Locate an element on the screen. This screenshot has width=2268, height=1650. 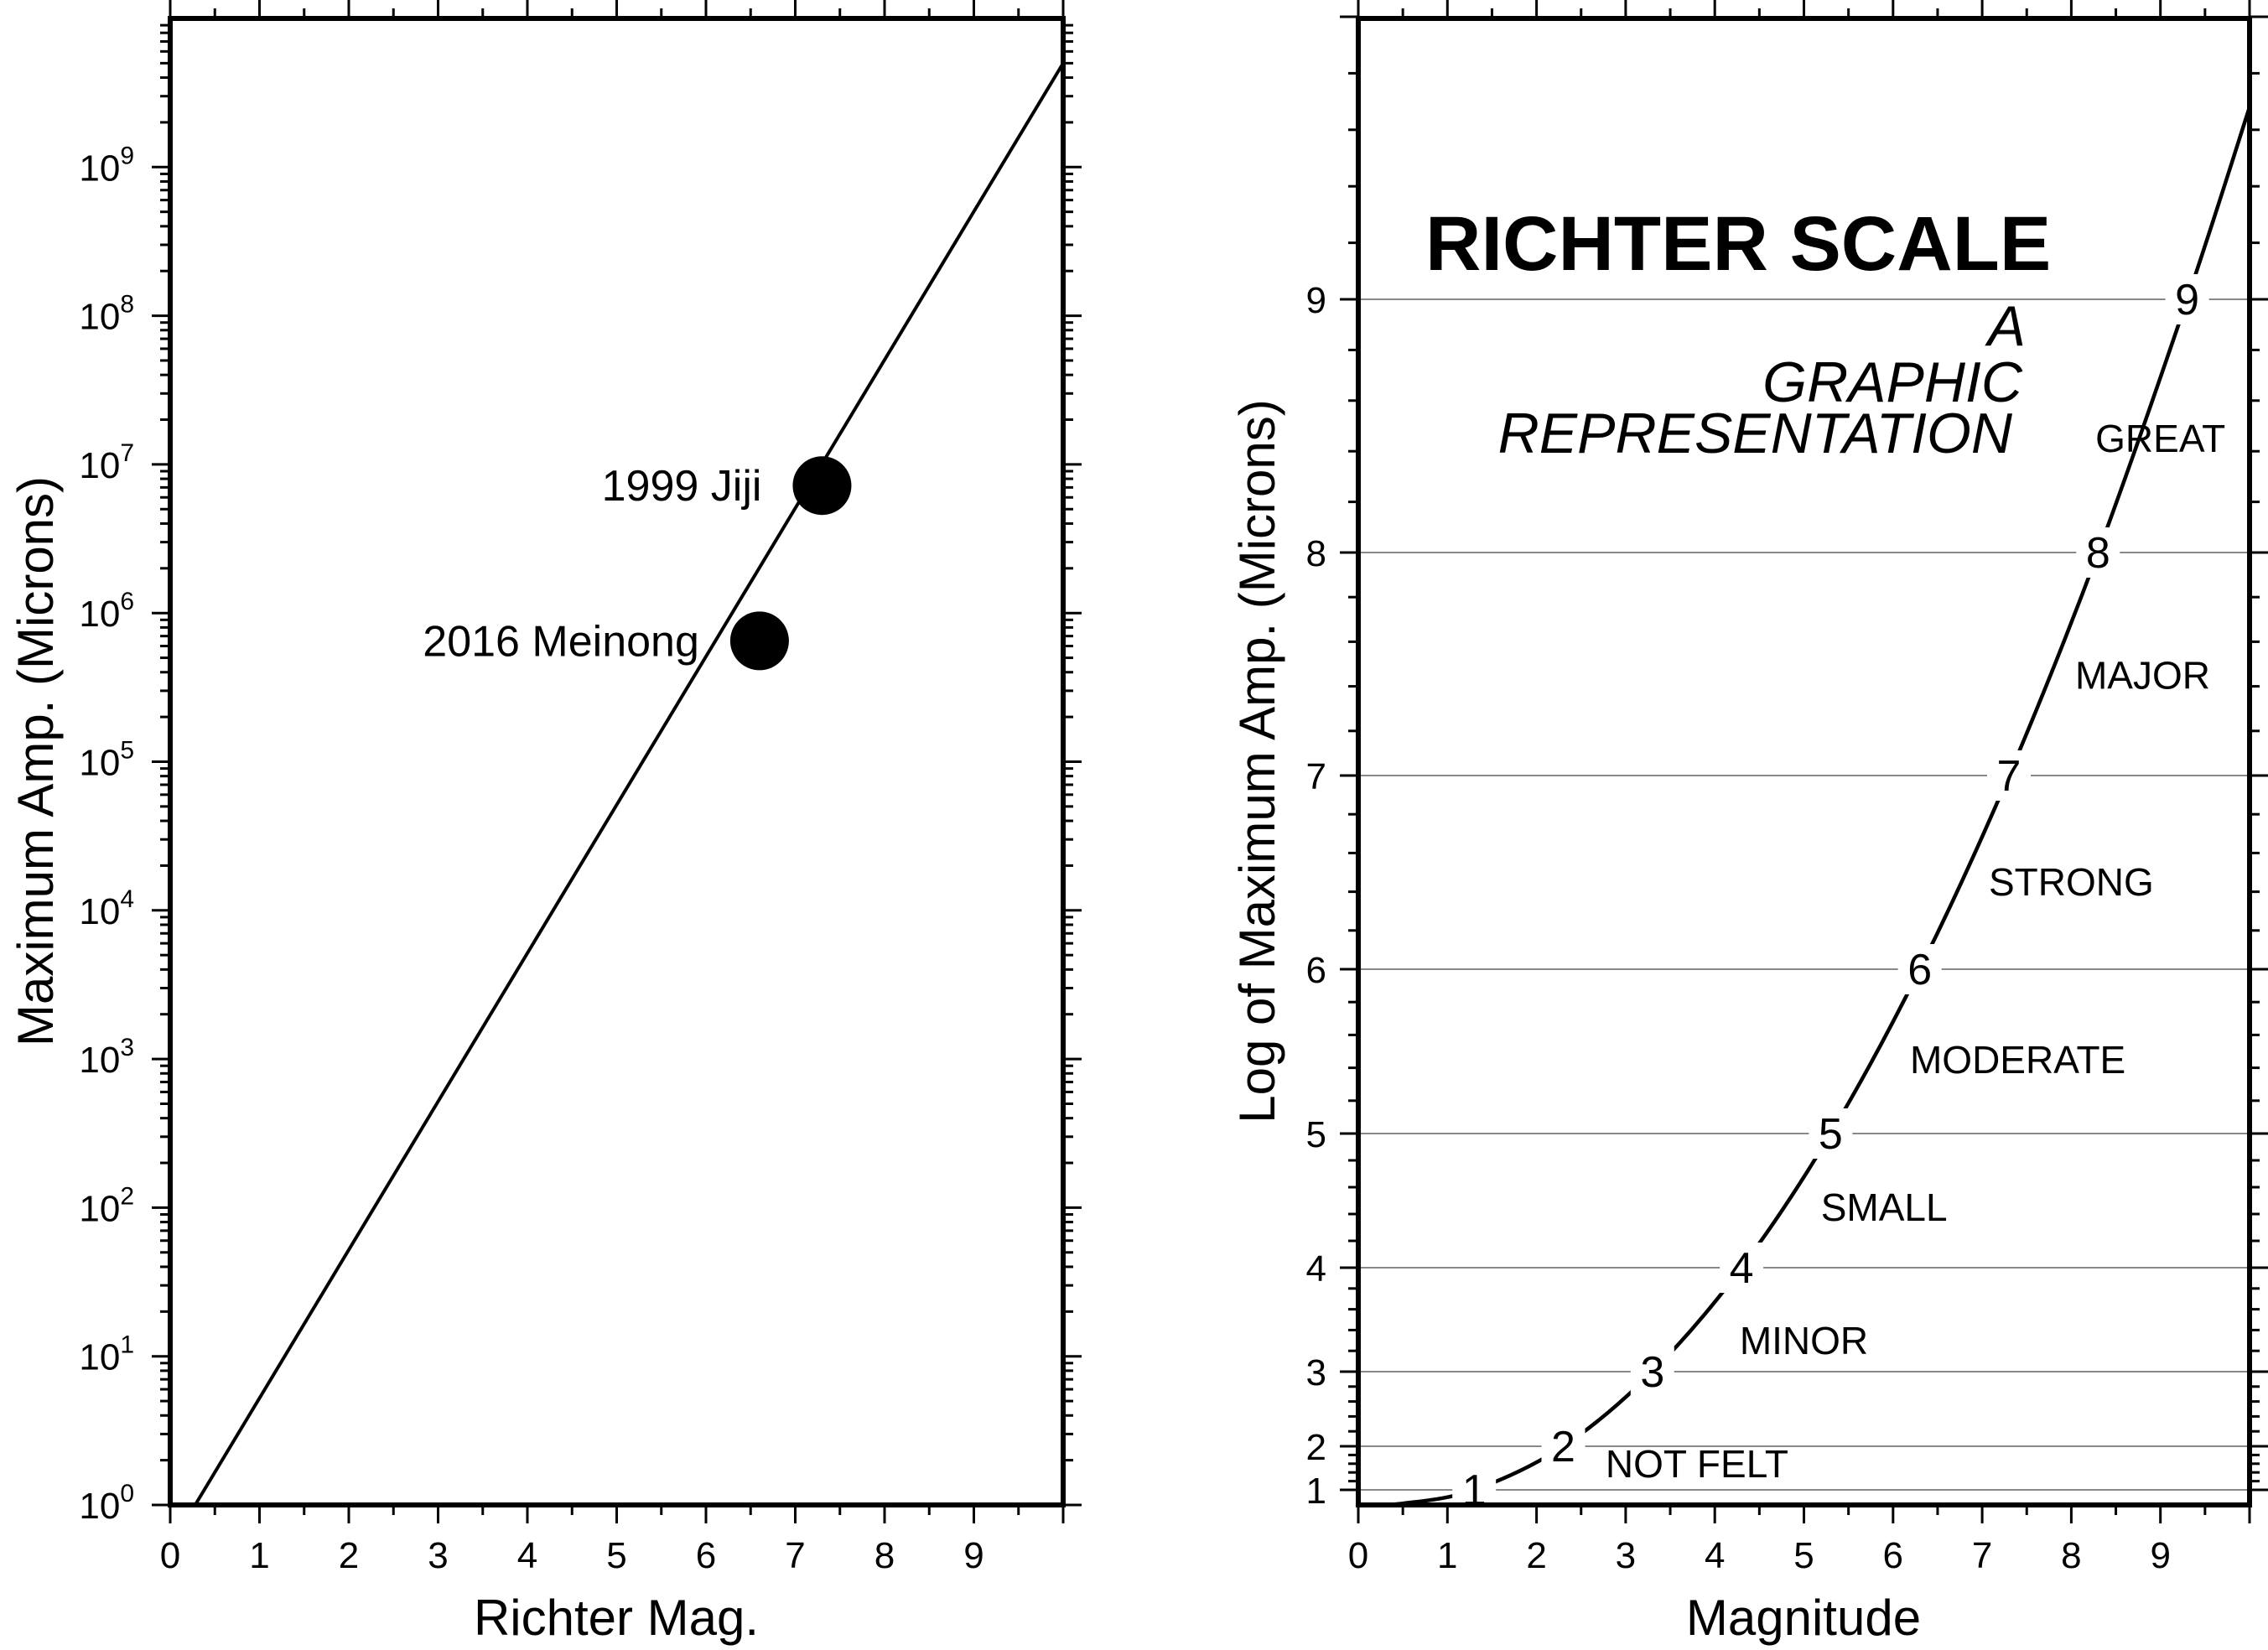
right-x-axis-label: Magnitude is located at coordinates (1803, 1618).